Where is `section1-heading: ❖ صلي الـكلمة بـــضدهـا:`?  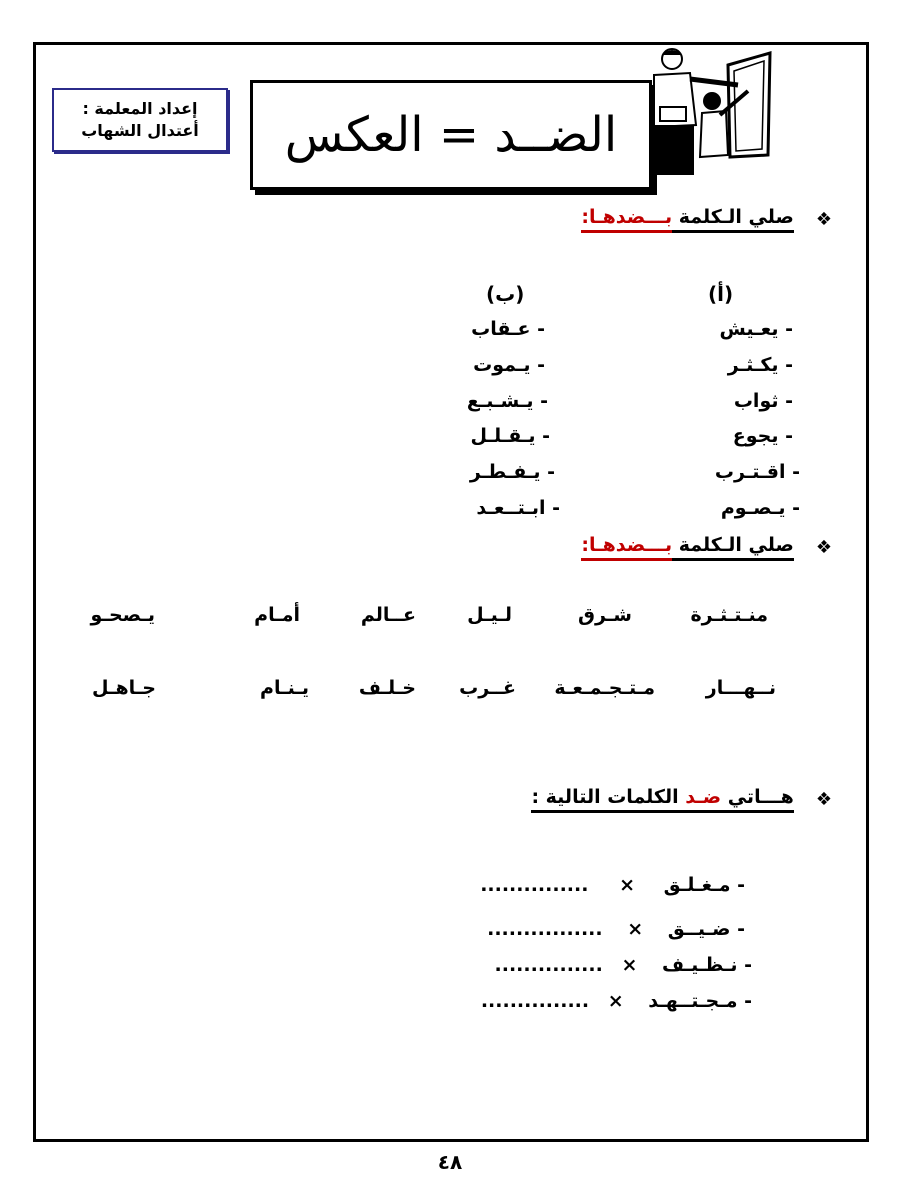 section1-heading: ❖ صلي الـكلمة بـــضدهـا: is located at coordinates (706, 219).